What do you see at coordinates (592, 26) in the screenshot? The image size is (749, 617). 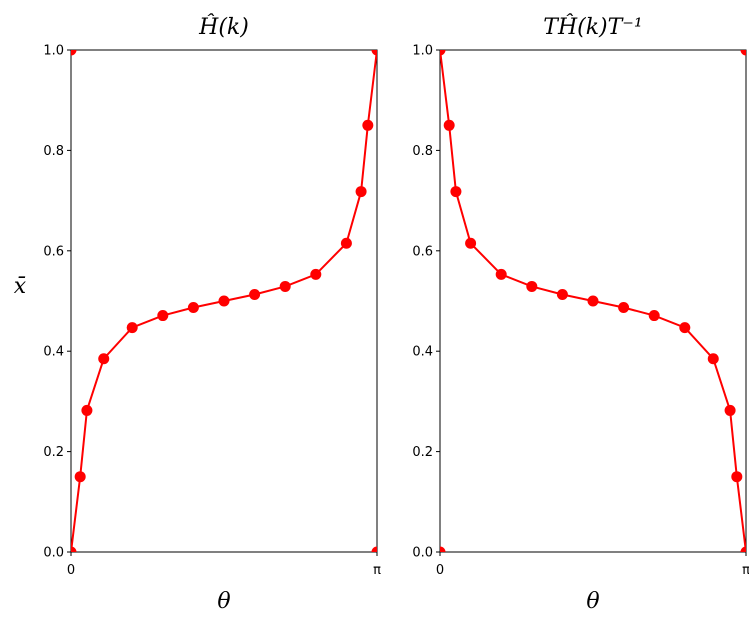 I see `chart-title: TĤ(k)T⁻¹` at bounding box center [592, 26].